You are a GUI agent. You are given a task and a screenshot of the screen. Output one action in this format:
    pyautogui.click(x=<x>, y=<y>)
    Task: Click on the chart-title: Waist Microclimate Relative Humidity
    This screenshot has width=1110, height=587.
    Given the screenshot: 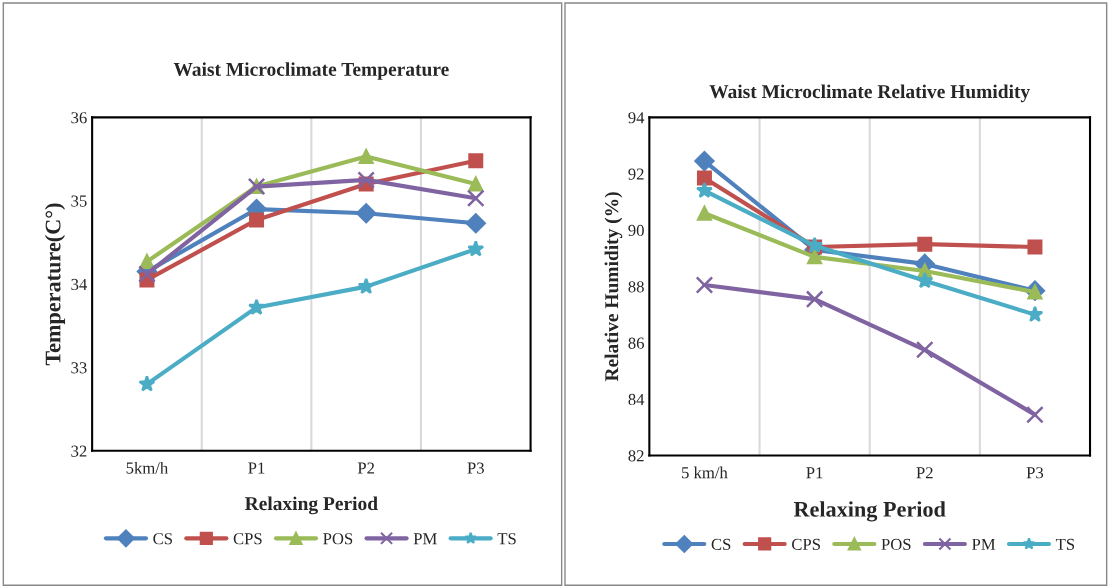 What is the action you would take?
    pyautogui.click(x=869, y=93)
    